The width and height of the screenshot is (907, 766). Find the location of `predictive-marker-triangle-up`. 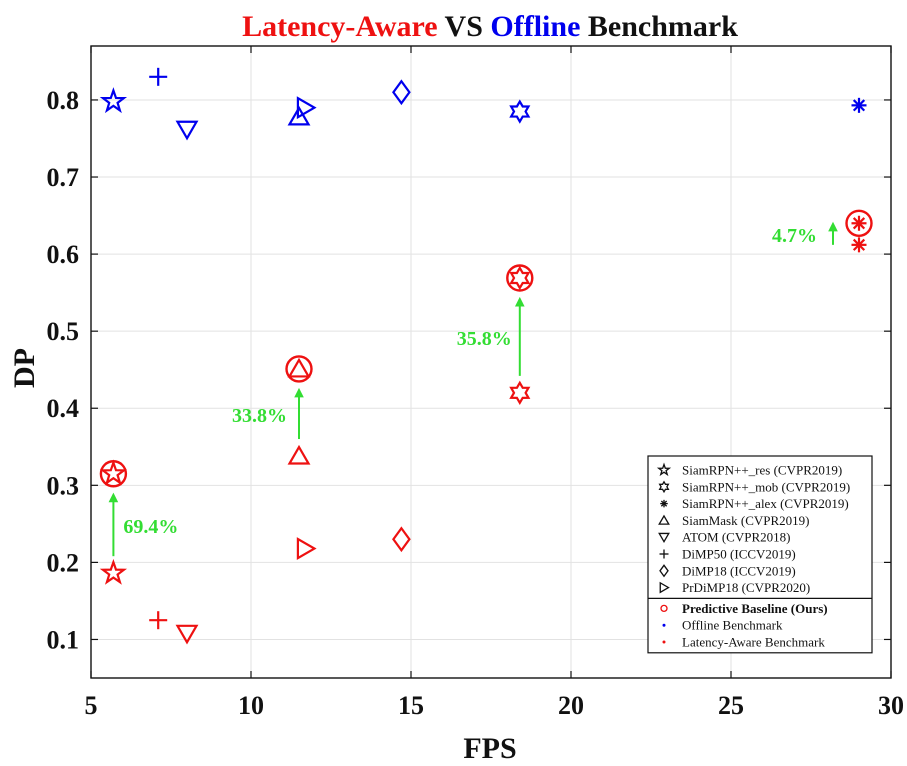

predictive-marker-triangle-up is located at coordinates (299, 367).